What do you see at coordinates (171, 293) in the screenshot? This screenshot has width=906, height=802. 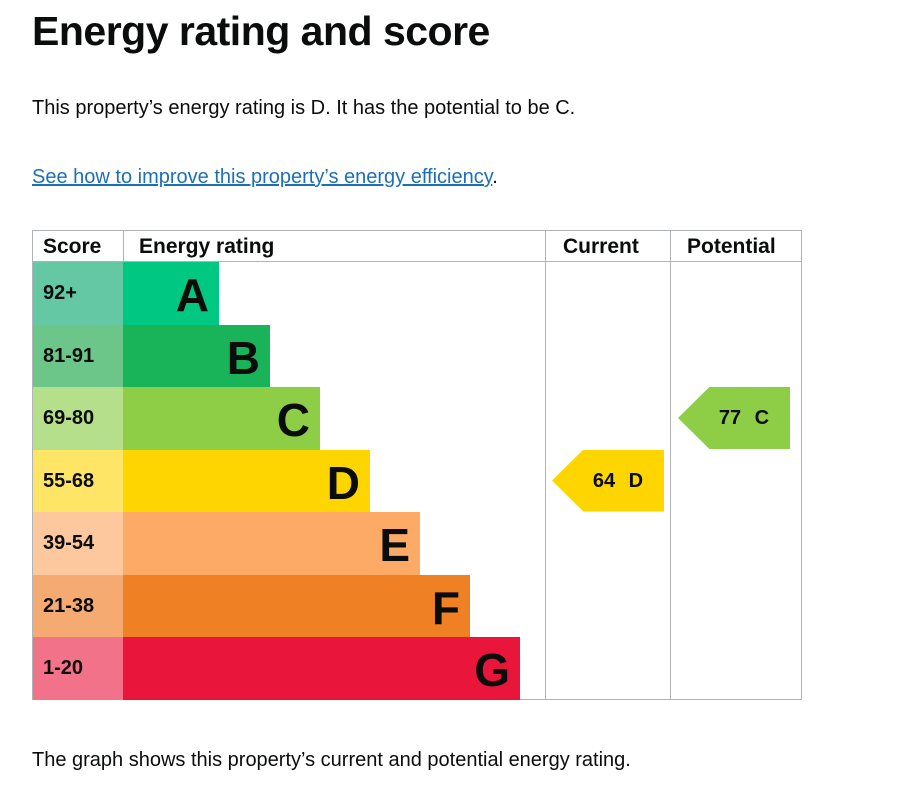 I see `rating-bar-a: A` at bounding box center [171, 293].